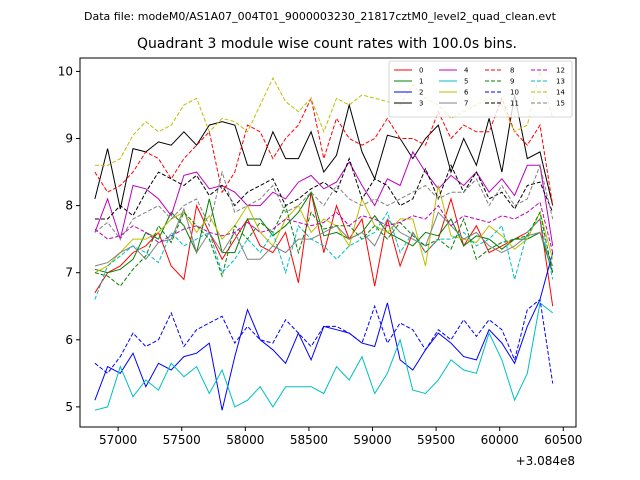 This screenshot has width=640, height=480. Describe the element at coordinates (466, 104) in the screenshot. I see `legend-label-7: 7` at that location.